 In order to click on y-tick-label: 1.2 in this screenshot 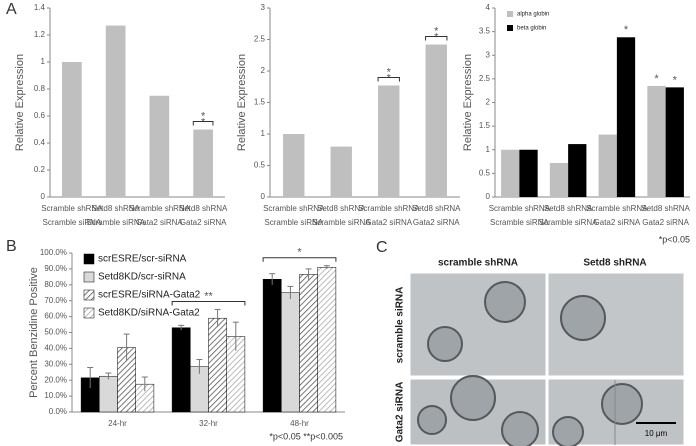, I will do `click(40, 34)`.